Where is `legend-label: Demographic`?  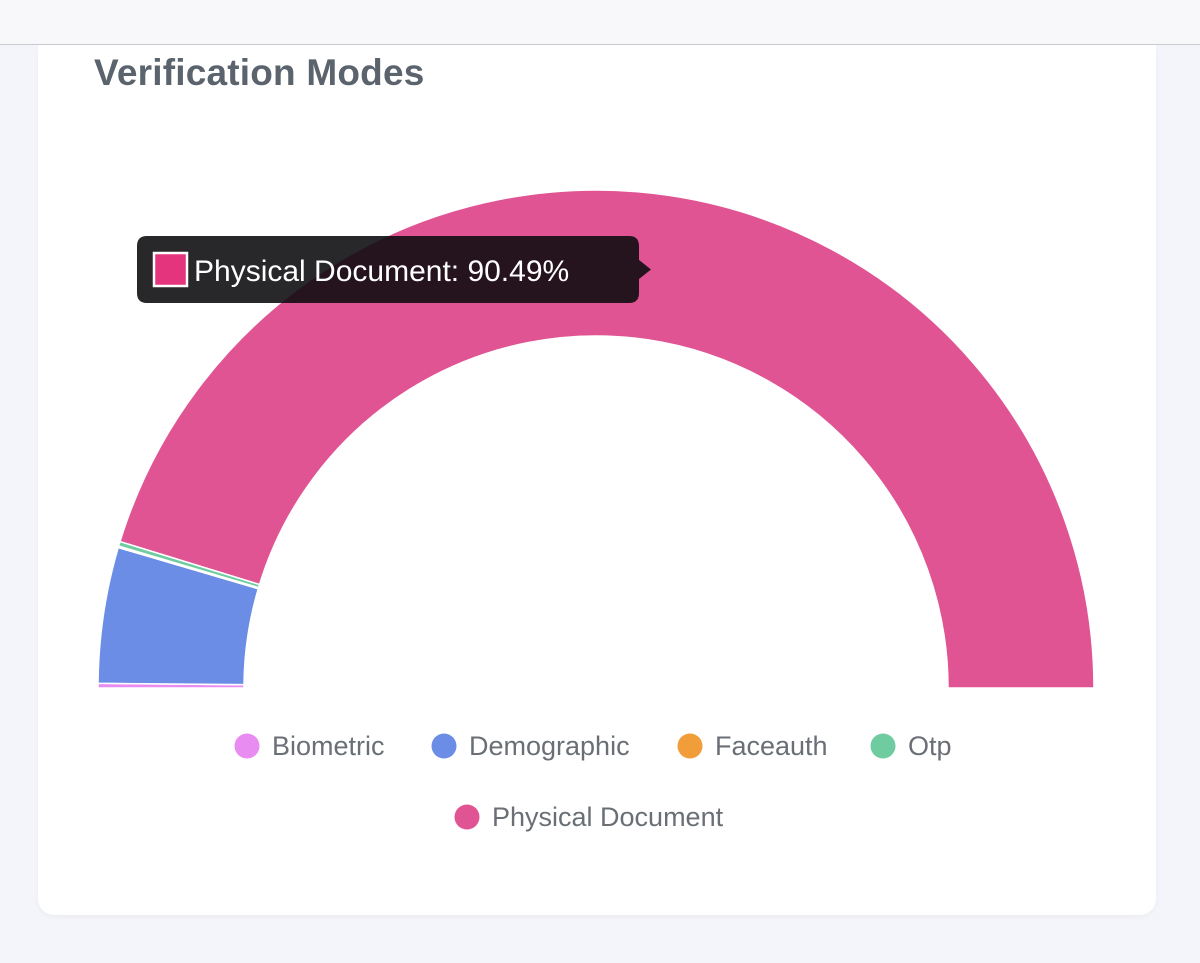
legend-label: Demographic is located at coordinates (549, 746).